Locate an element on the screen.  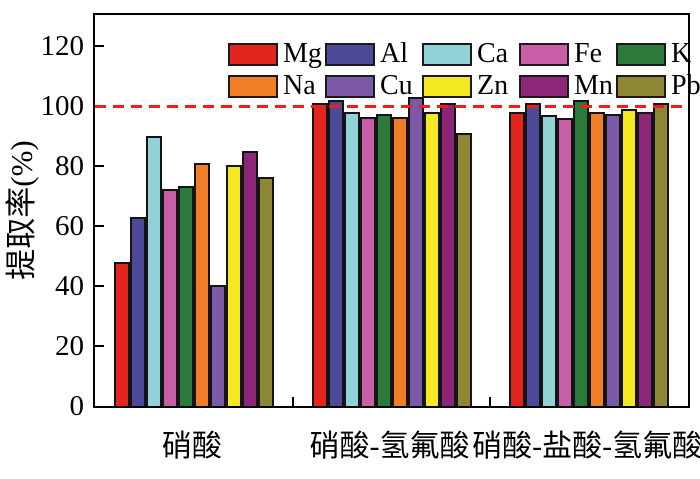
legend-label: Pb is located at coordinates (685, 85).